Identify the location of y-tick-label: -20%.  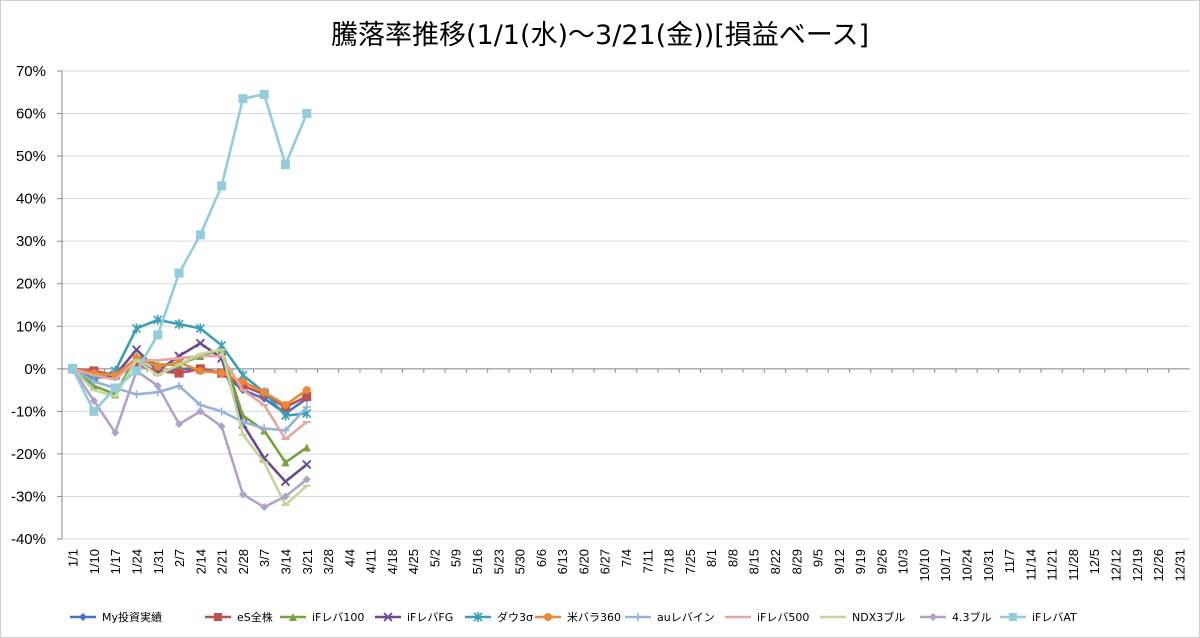
(28, 454).